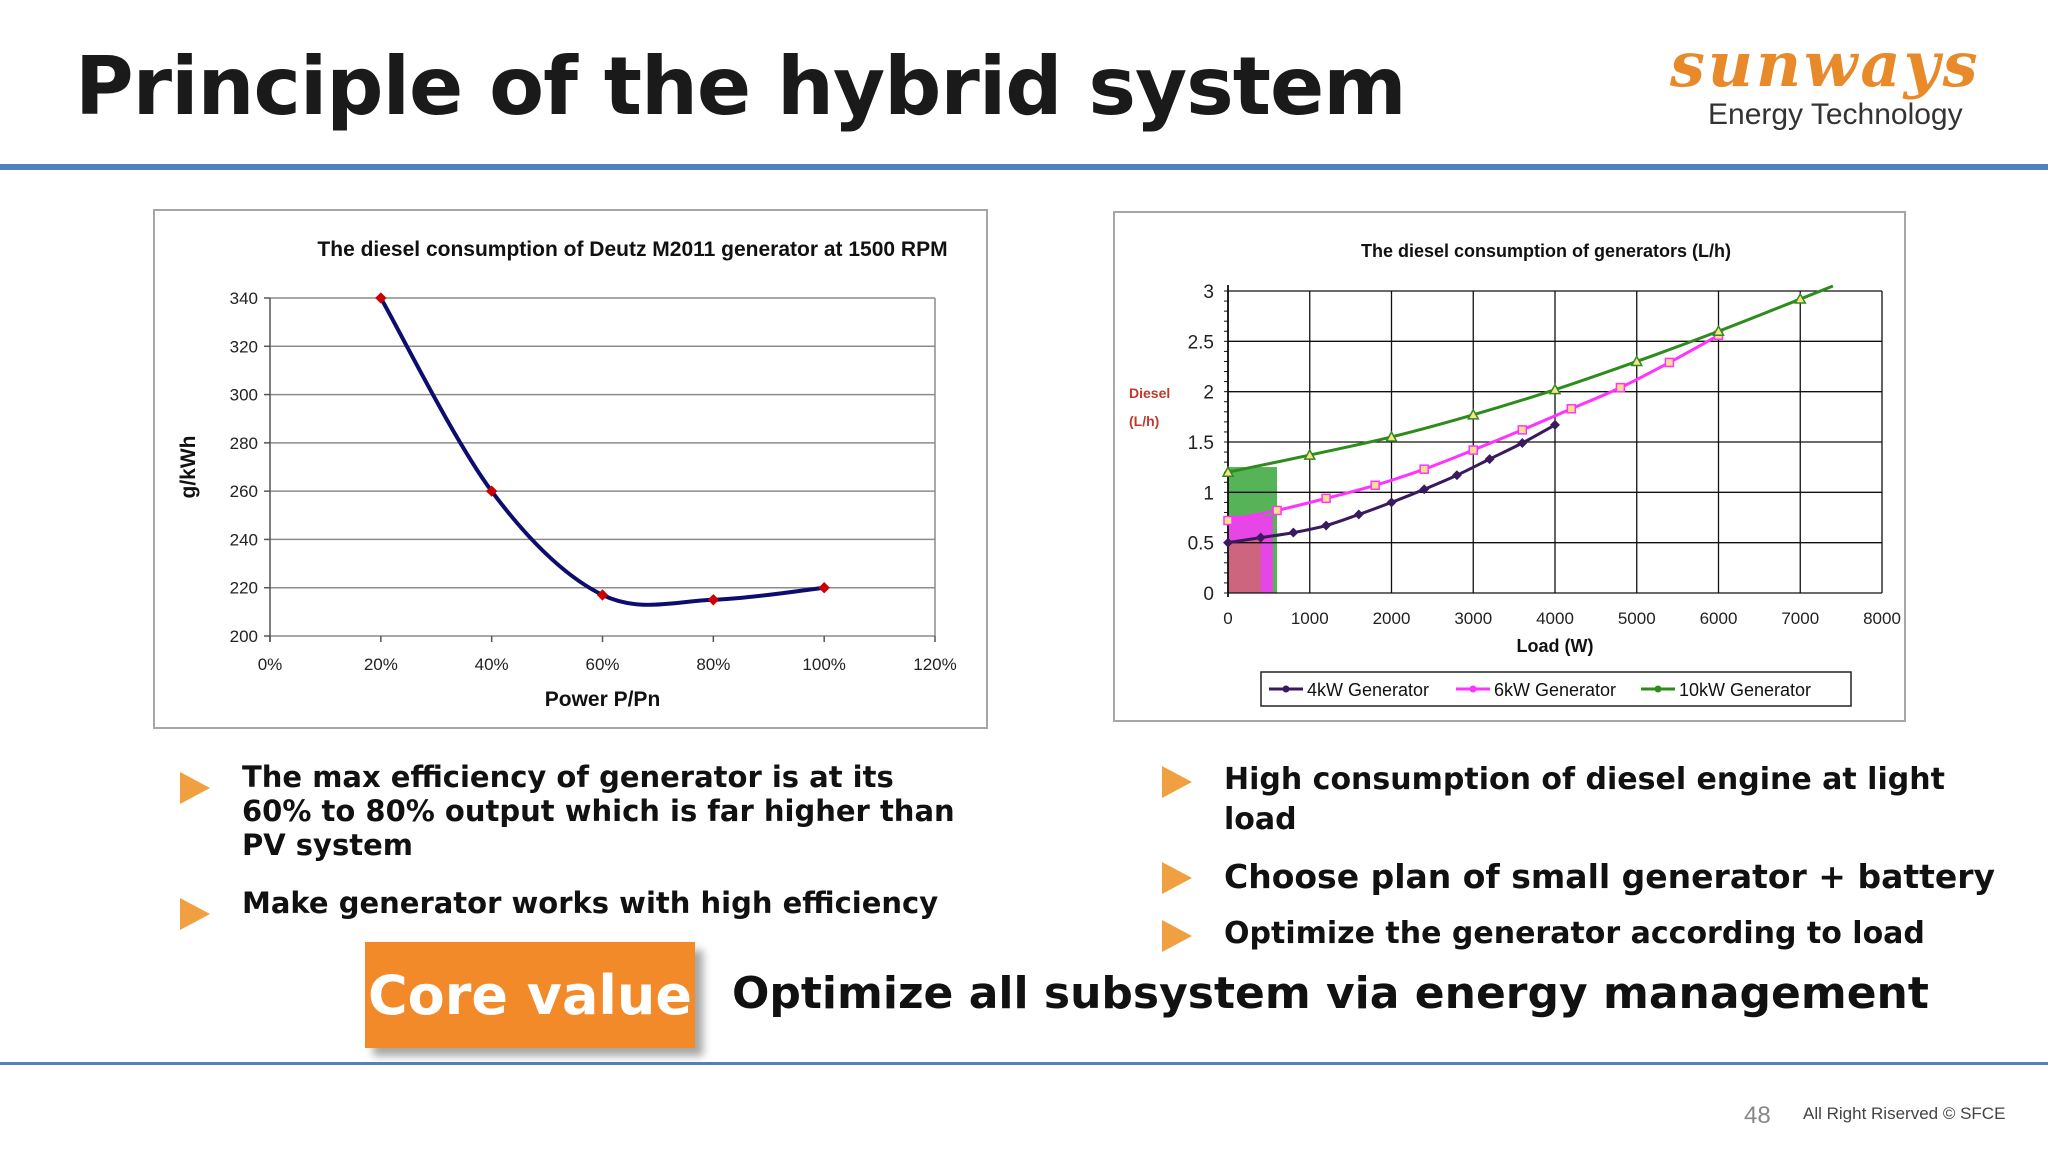 The height and width of the screenshot is (1152, 2048). What do you see at coordinates (1555, 618) in the screenshot?
I see `x-tick-label: 4000` at bounding box center [1555, 618].